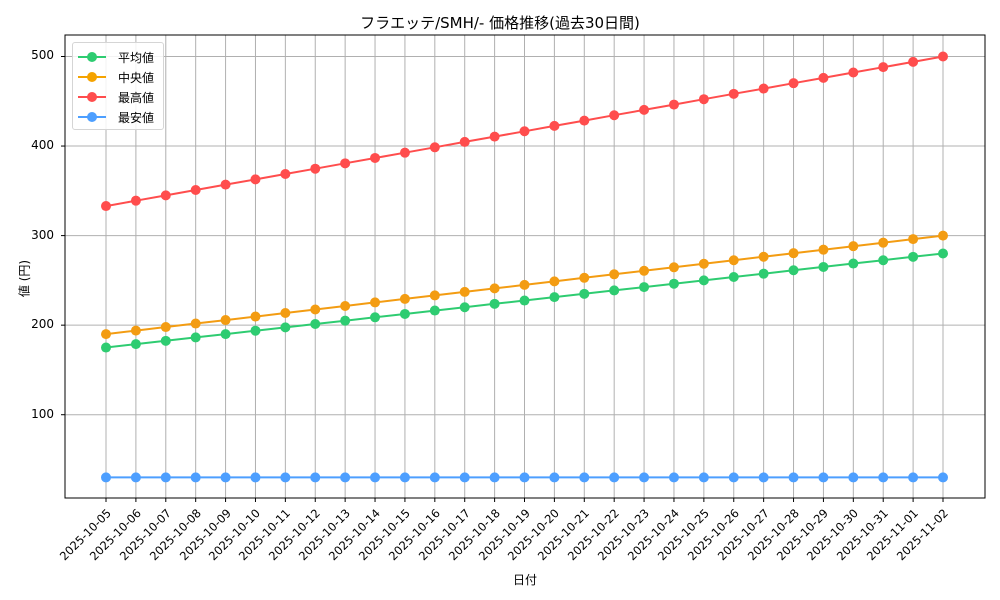 Image resolution: width=1000 pixels, height=600 pixels. What do you see at coordinates (42, 55) in the screenshot?
I see `y-tick-label: 500` at bounding box center [42, 55].